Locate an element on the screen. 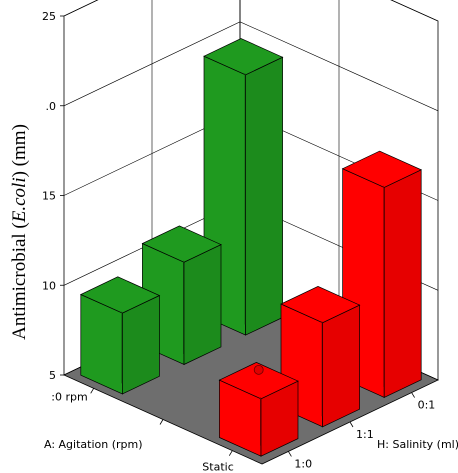  z-axis-title: Antimicrobial (E.coli) (mm) is located at coordinates (19, 232).